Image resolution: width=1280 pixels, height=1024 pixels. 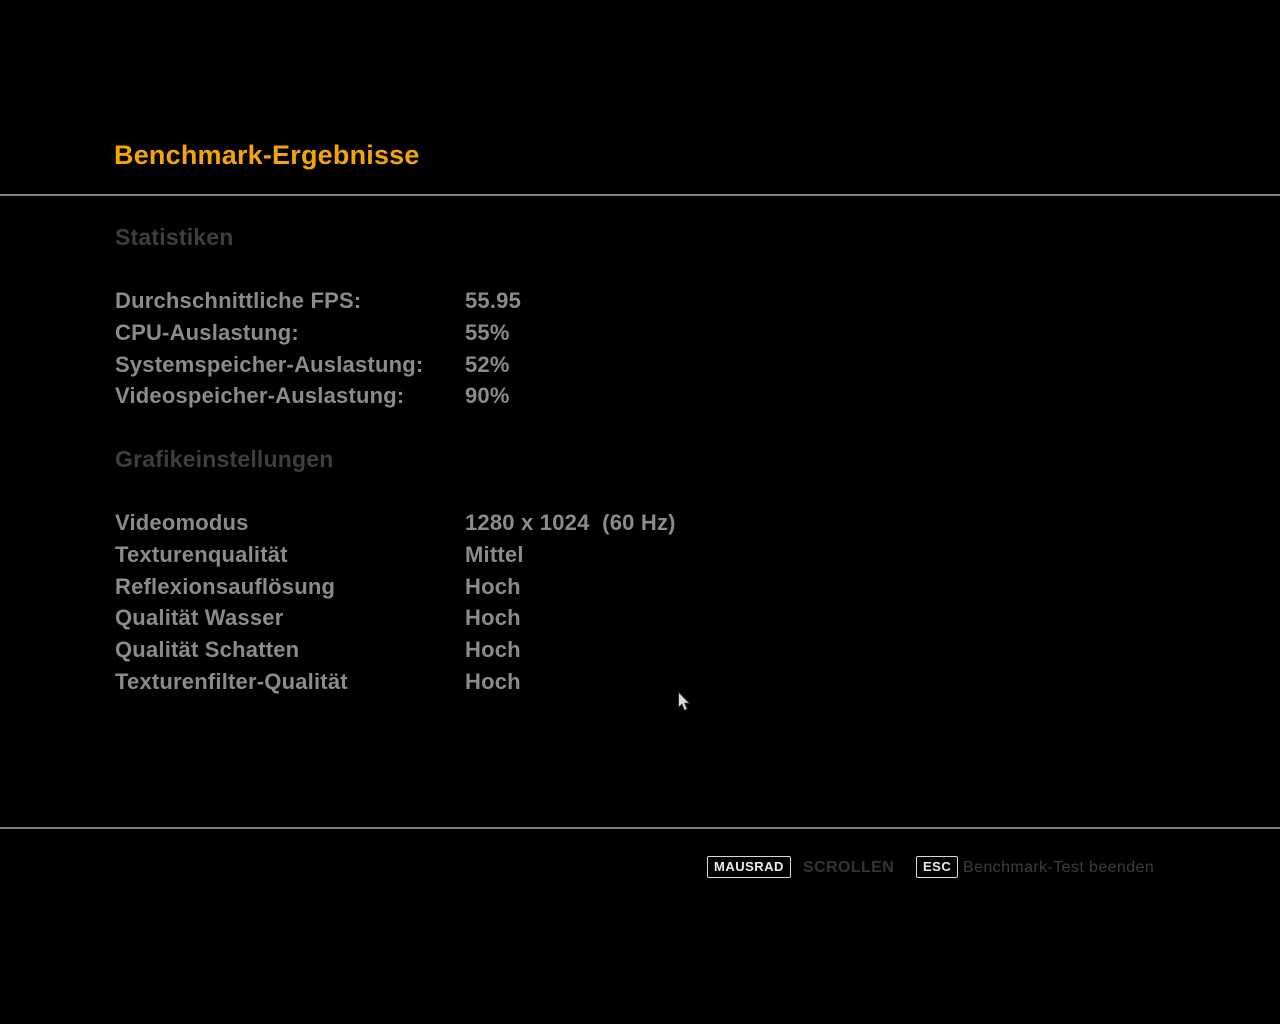 I want to click on graphics-settings-heading: Grafikeinstellungen, so click(x=224, y=459).